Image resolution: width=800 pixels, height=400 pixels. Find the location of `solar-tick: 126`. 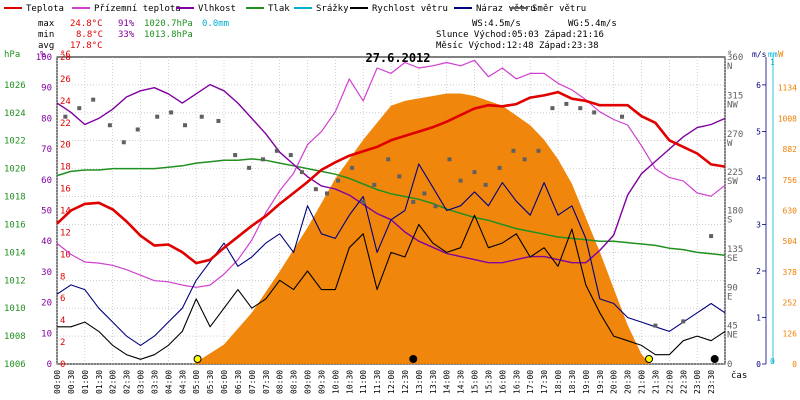

solar-tick: 126 is located at coordinates (790, 333).